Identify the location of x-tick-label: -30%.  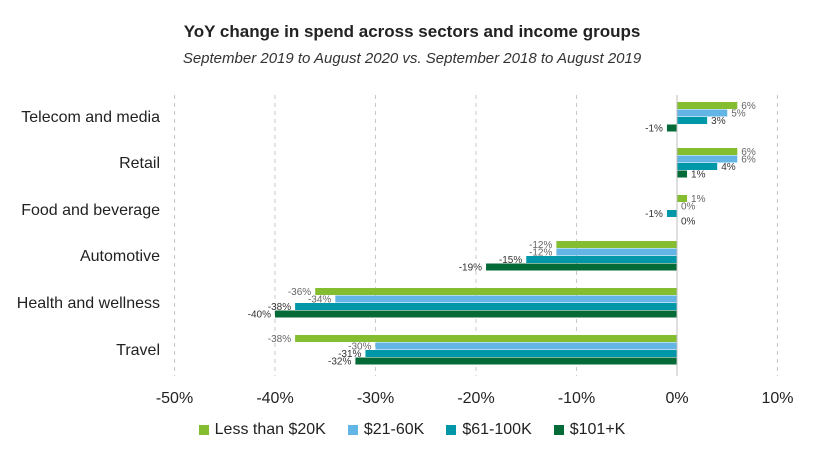
(375, 398).